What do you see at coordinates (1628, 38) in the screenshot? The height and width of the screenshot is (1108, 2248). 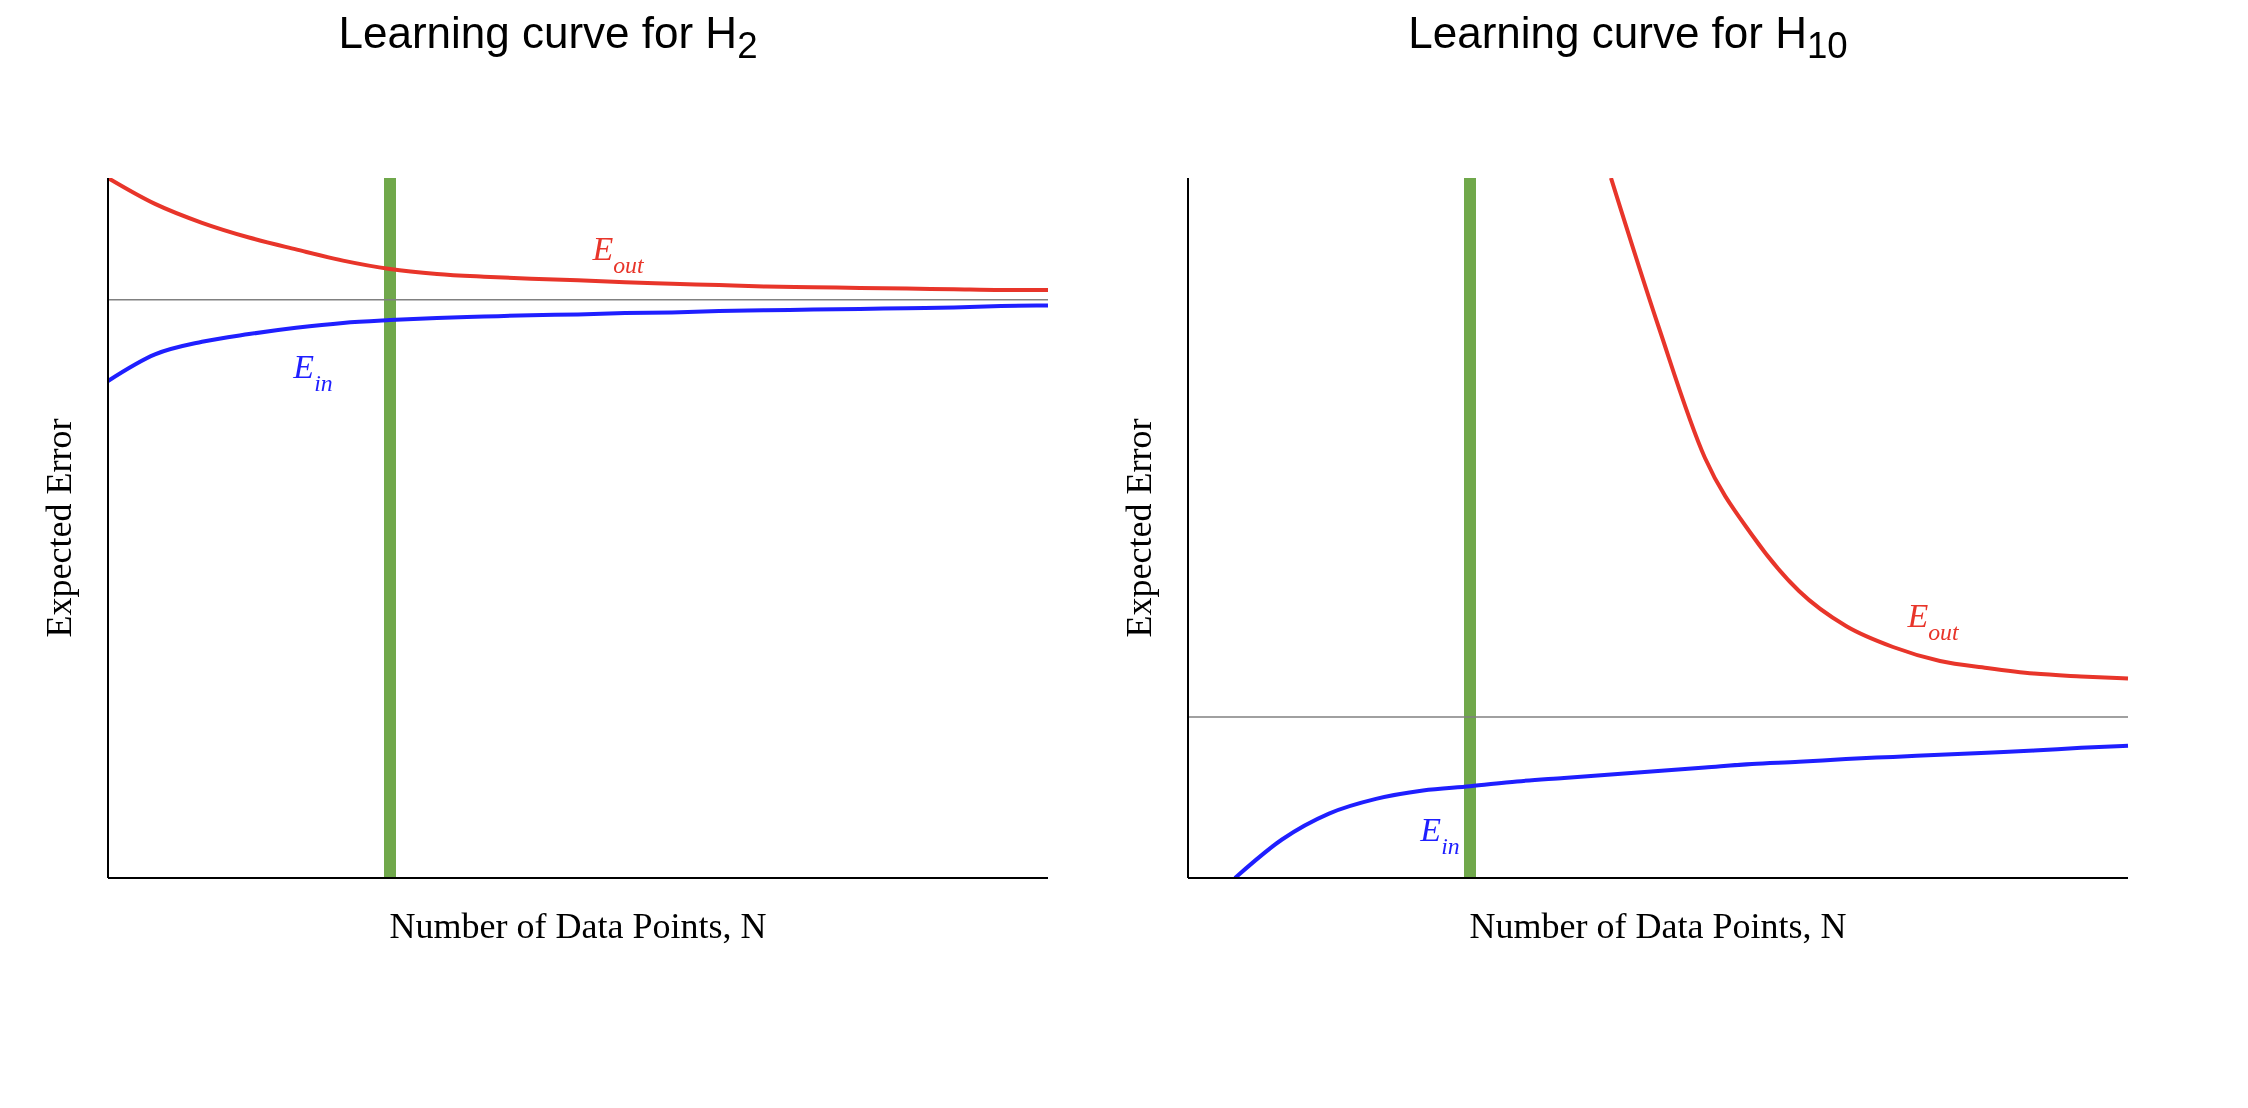 I see `chart-title: Learning curve for H$_{10}$` at bounding box center [1628, 38].